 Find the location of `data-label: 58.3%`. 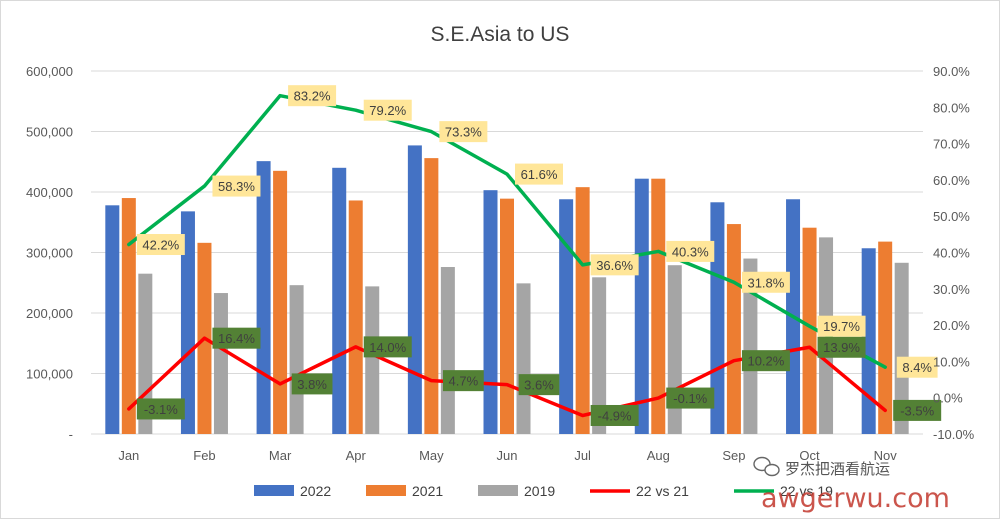

data-label: 58.3% is located at coordinates (236, 186).